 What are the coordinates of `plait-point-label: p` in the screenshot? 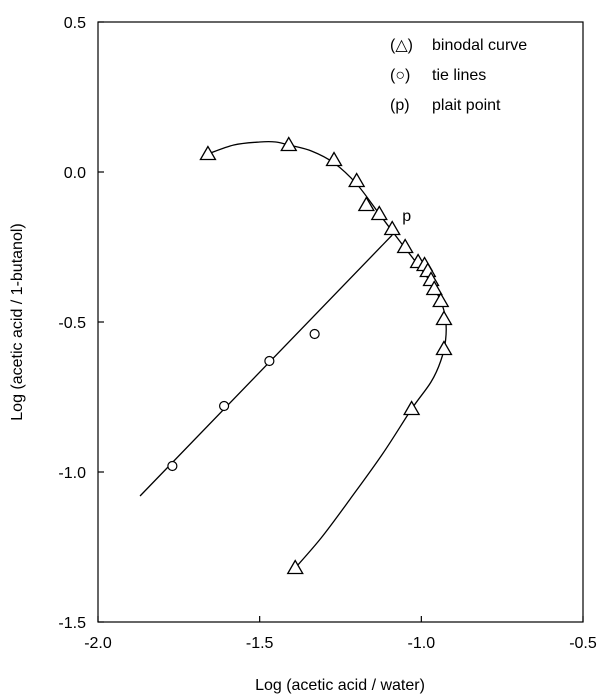 It's located at (406, 216).